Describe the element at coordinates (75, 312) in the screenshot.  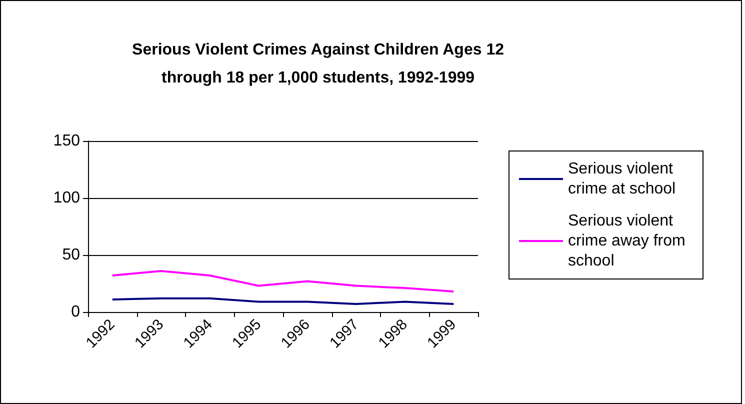
I see `y-tick-label: 0` at that location.